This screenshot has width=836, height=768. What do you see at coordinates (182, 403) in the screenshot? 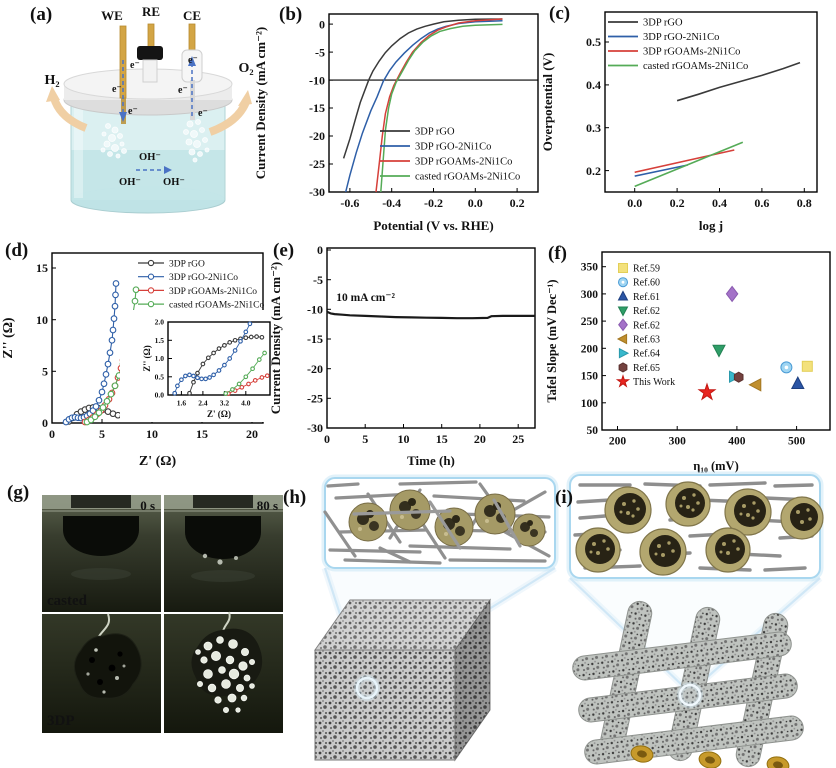
I see `svg-text: 1.6` at bounding box center [182, 403].